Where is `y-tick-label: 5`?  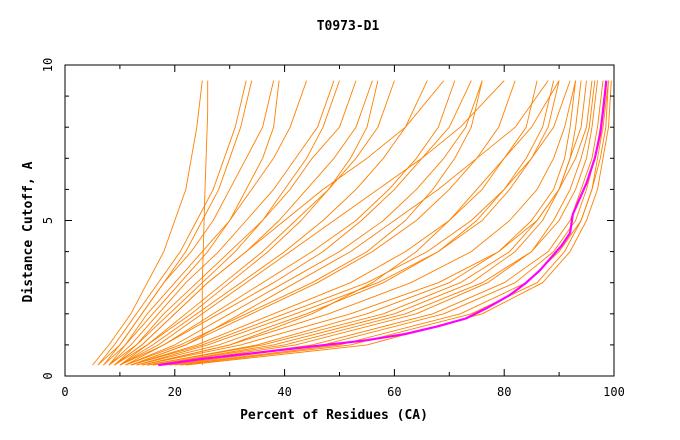 y-tick-label: 5 is located at coordinates (48, 220).